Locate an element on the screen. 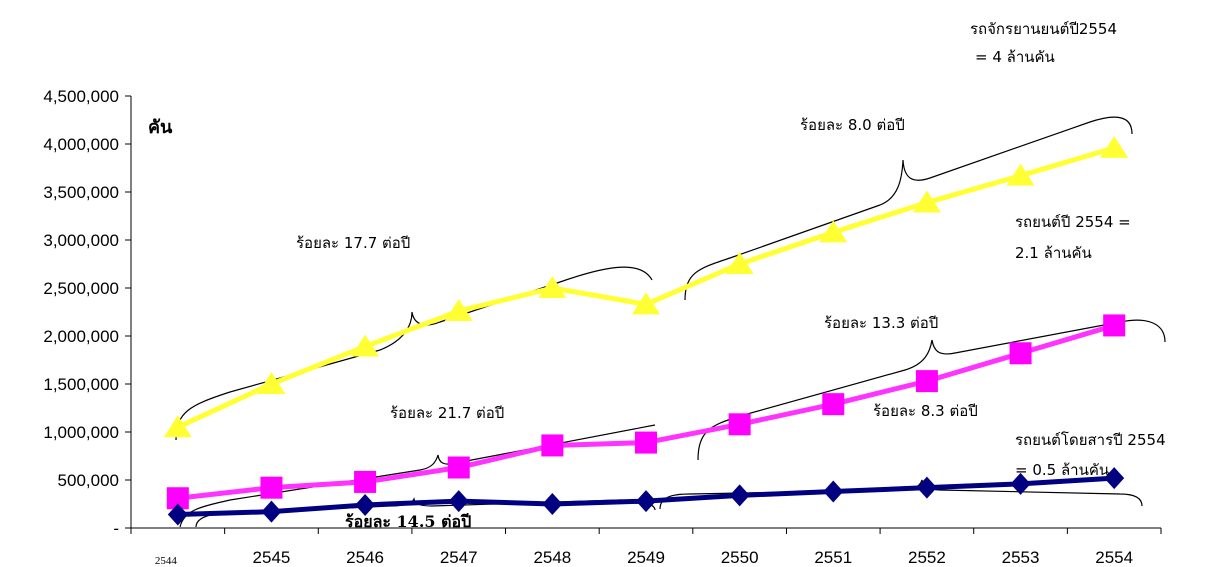  brace-car-early is located at coordinates (417, 476).